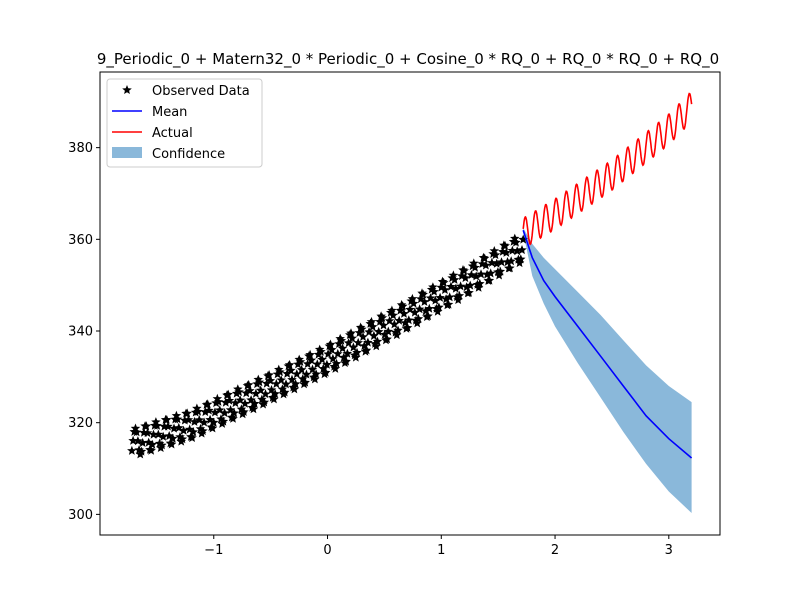 This screenshot has height=600, width=800. Describe the element at coordinates (80, 148) in the screenshot. I see `y-tick-label: 380` at that location.